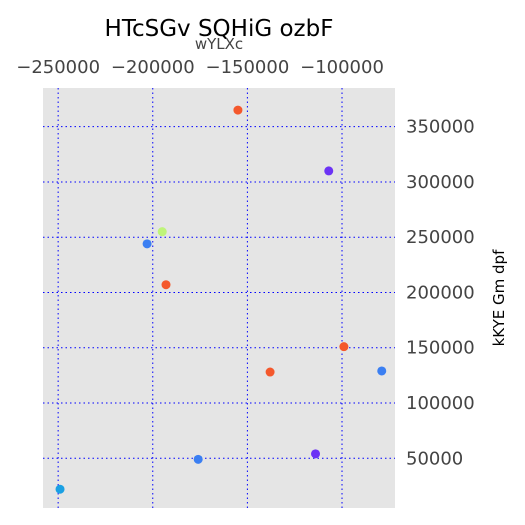 This screenshot has height=525, width=525. Describe the element at coordinates (200, 67) in the screenshot. I see `x-tick-labels: −250000 −200000 −150000 −100000` at that location.